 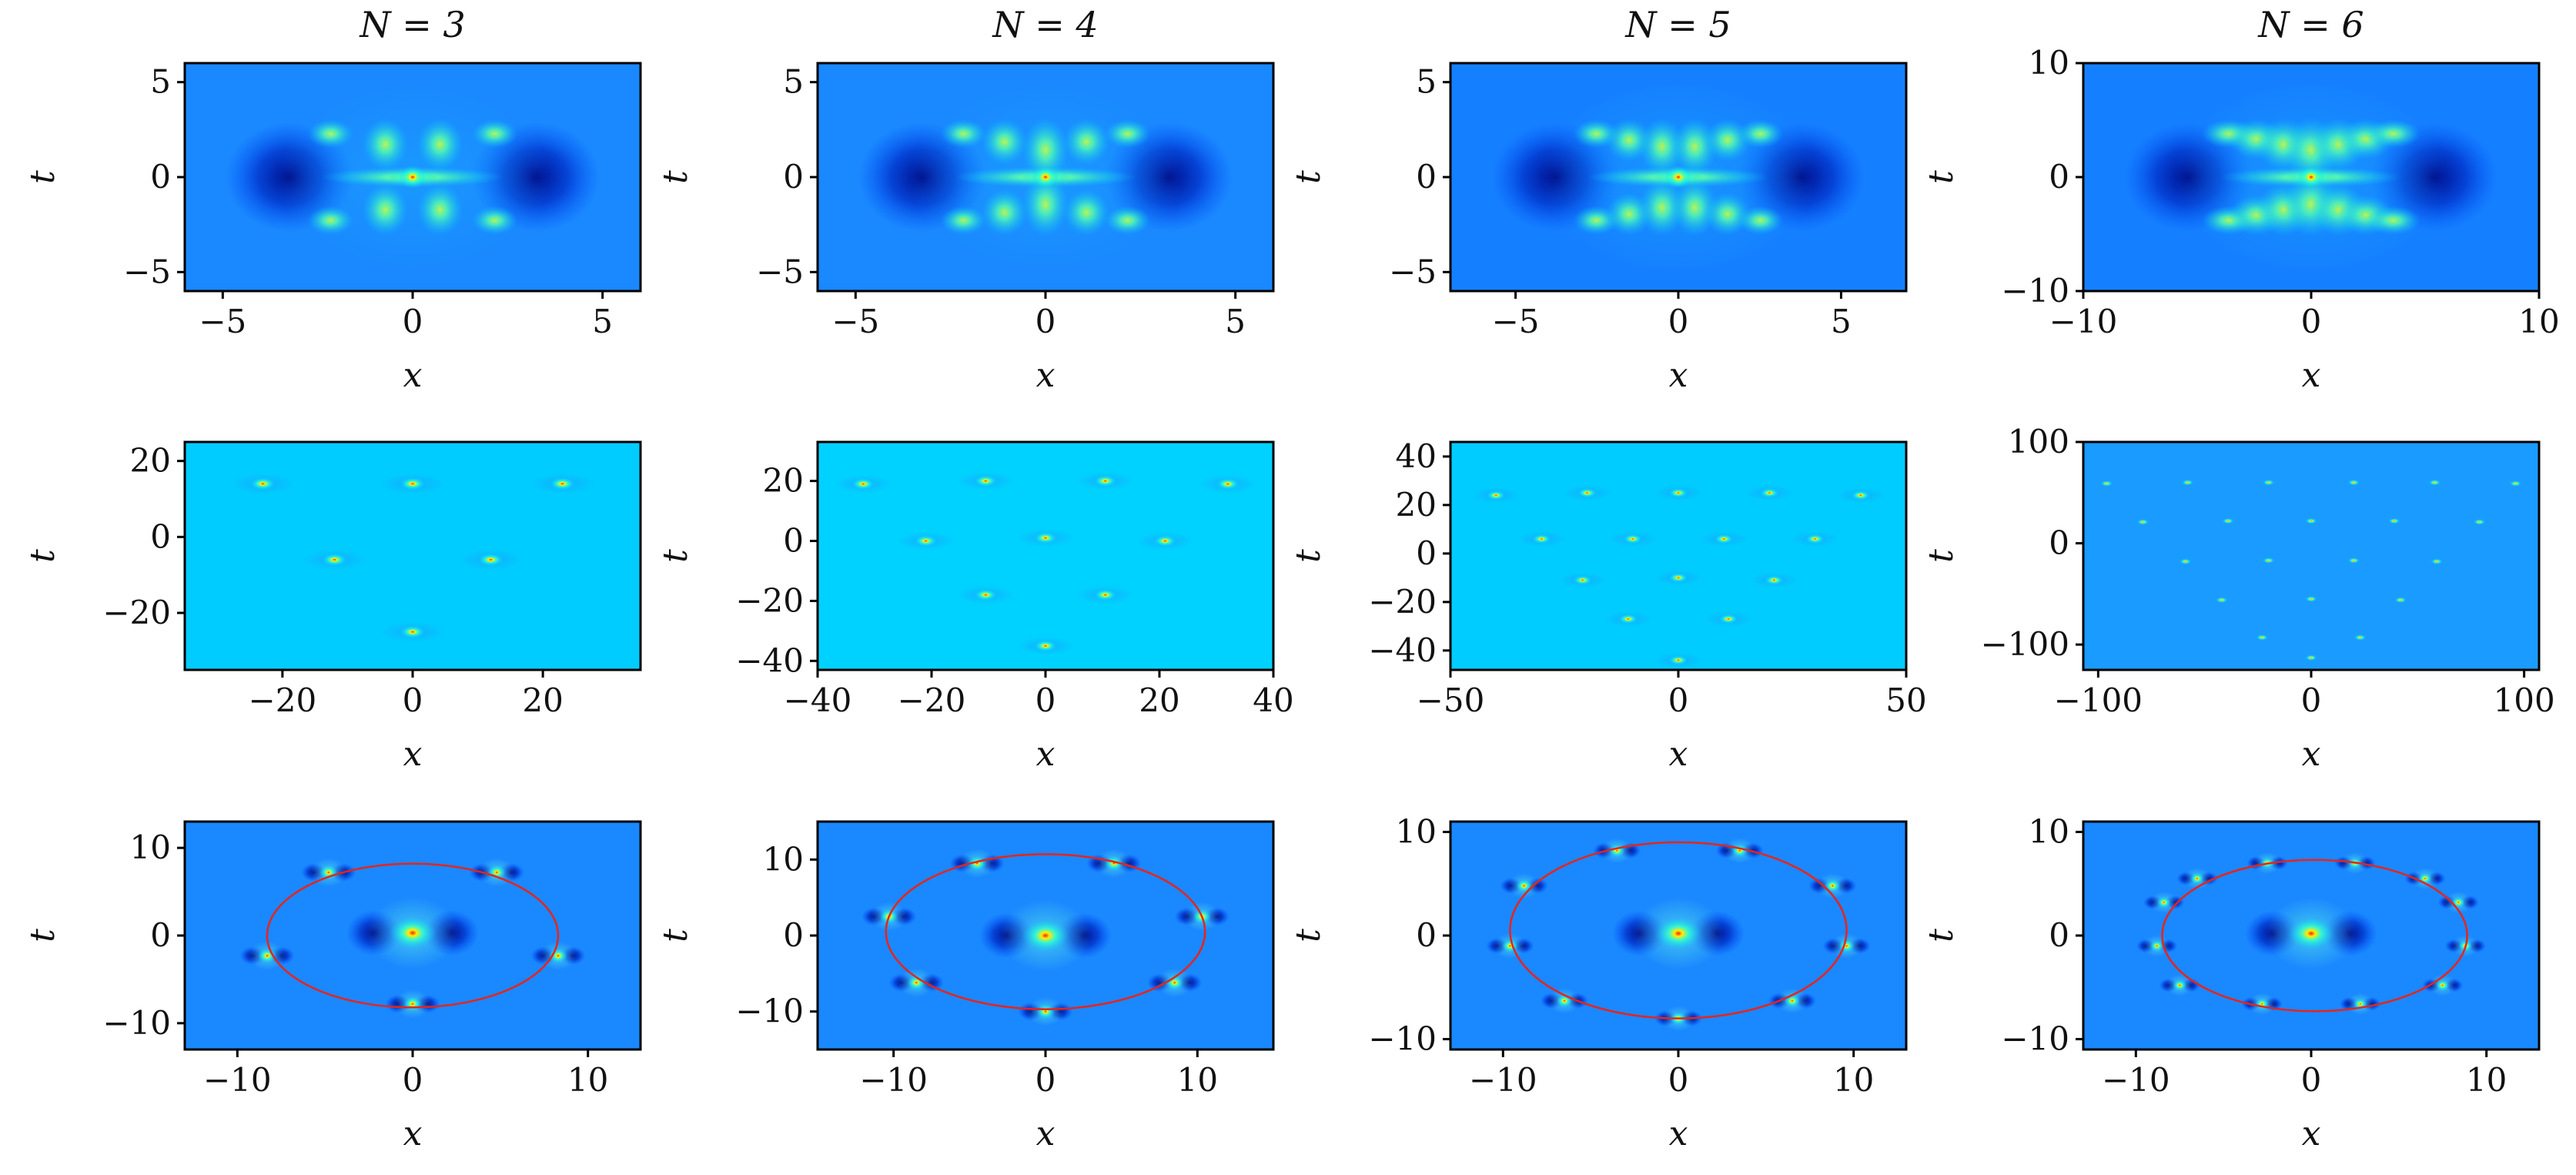 I want to click on panel-r2-c1: −20 0 20 20 0 −20 x t, so click(x=332, y=607).